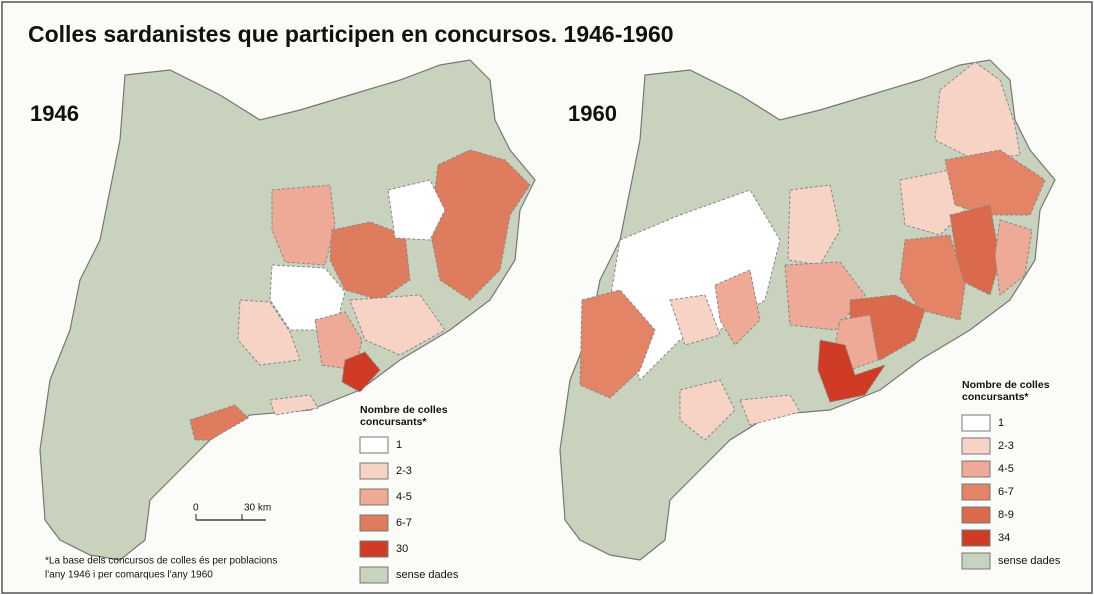 This screenshot has width=1094, height=595. What do you see at coordinates (257, 508) in the screenshot?
I see `scale-label: 30 km` at bounding box center [257, 508].